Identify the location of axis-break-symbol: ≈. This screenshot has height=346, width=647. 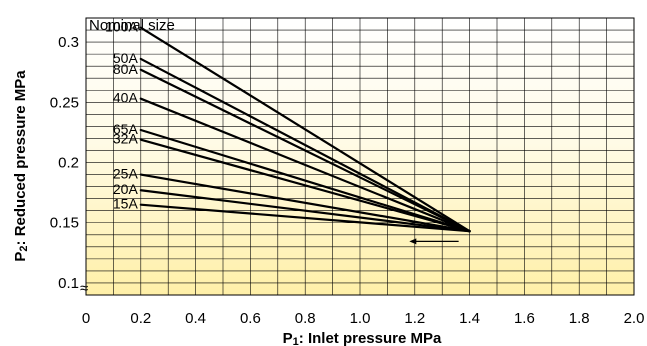
(84, 288).